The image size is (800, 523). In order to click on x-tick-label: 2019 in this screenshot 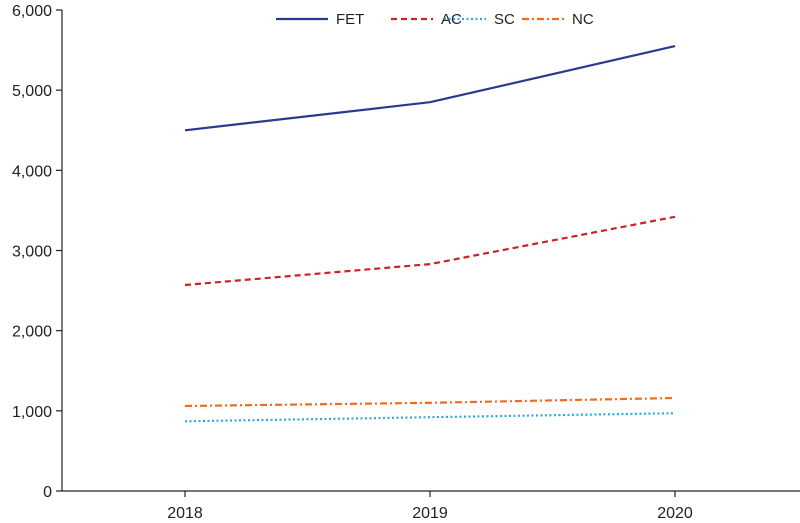, I will do `click(430, 513)`.